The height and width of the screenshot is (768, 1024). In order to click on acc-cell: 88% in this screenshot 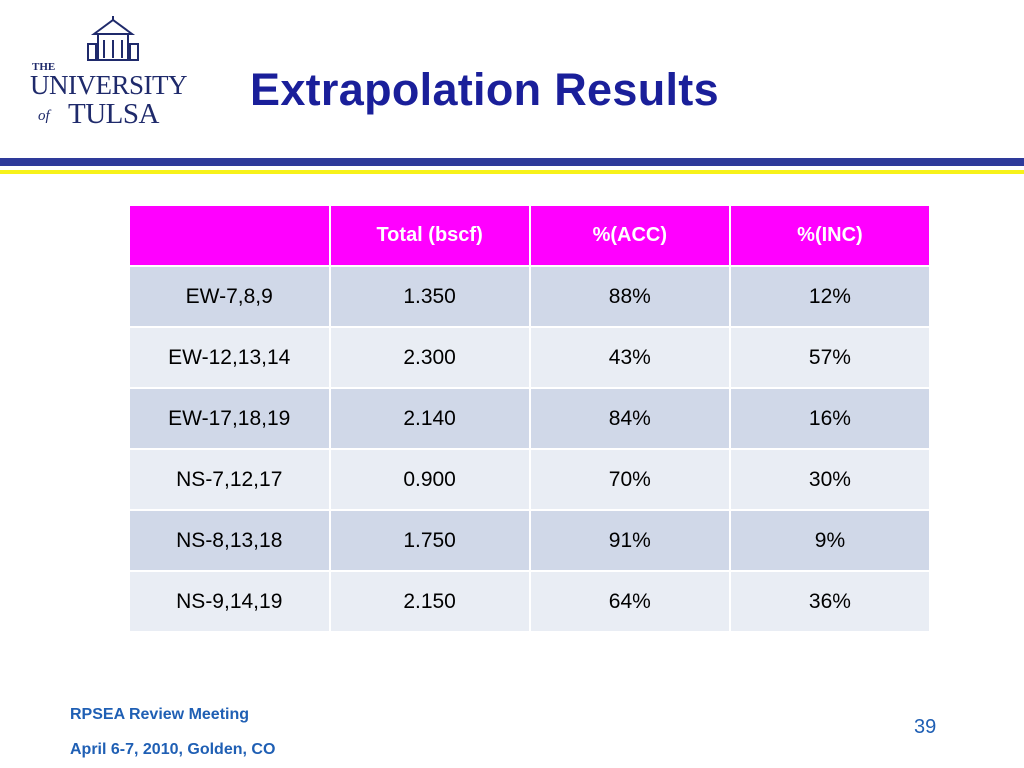, I will do `click(629, 296)`.